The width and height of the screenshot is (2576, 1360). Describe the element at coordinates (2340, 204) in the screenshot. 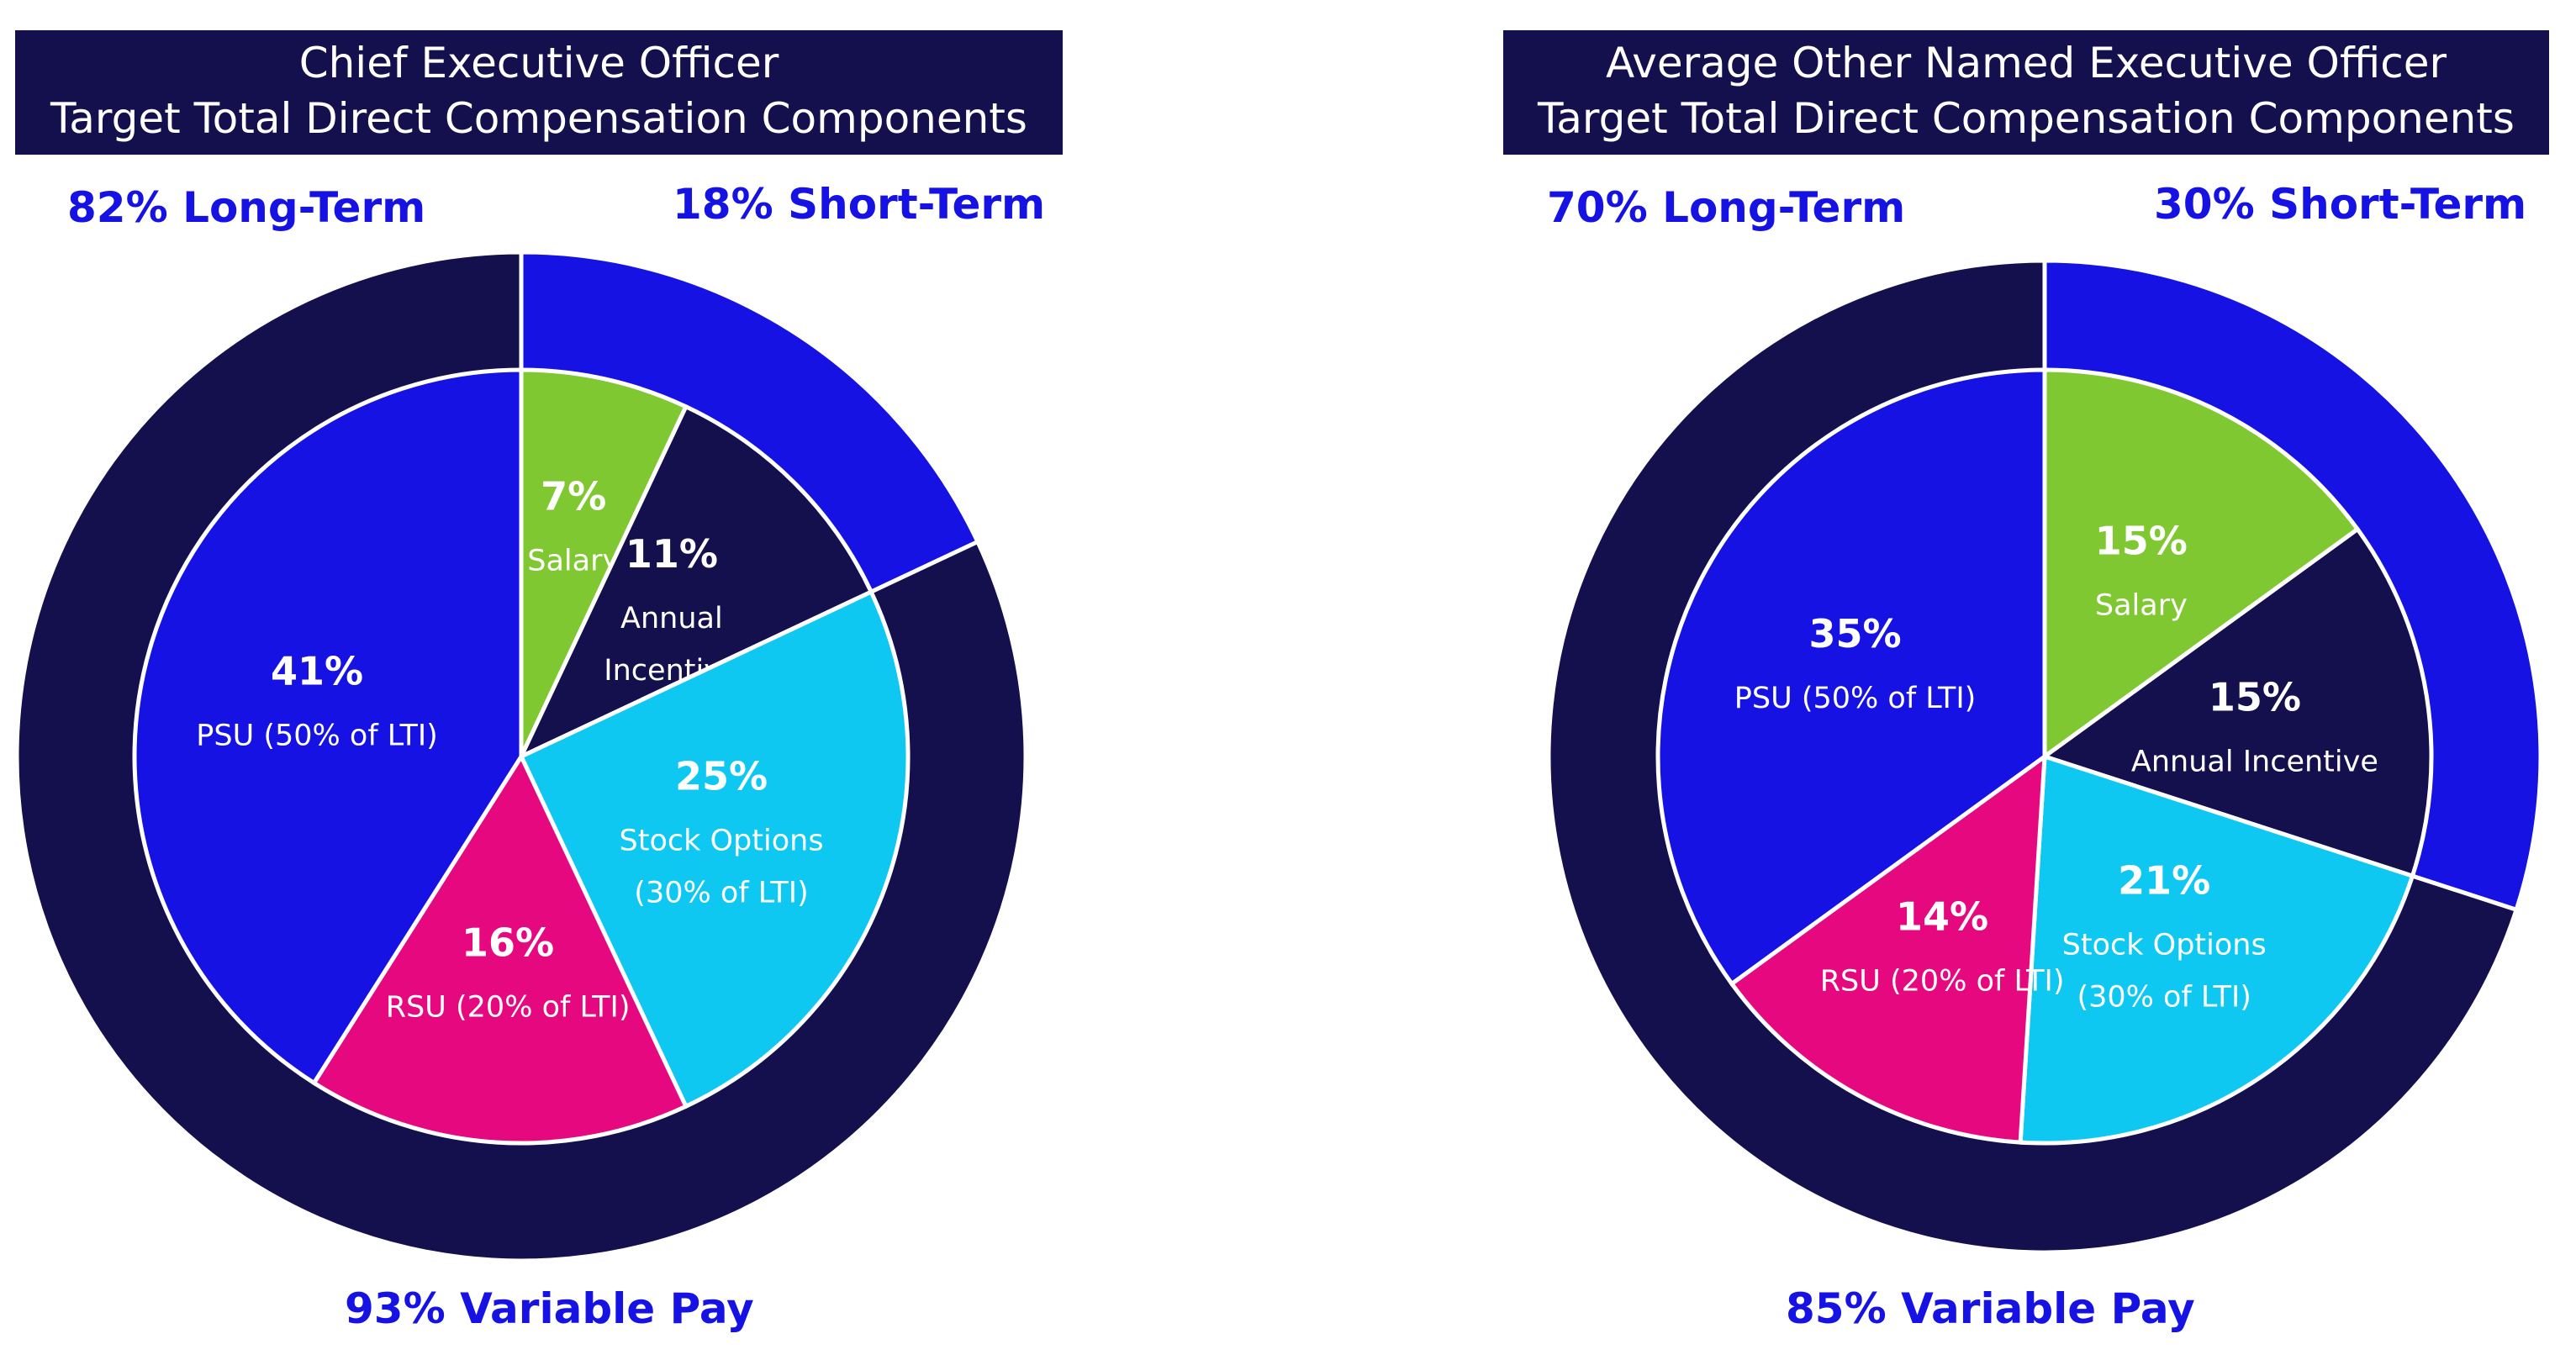

I see `short-term-label: 30% Short-Term` at that location.